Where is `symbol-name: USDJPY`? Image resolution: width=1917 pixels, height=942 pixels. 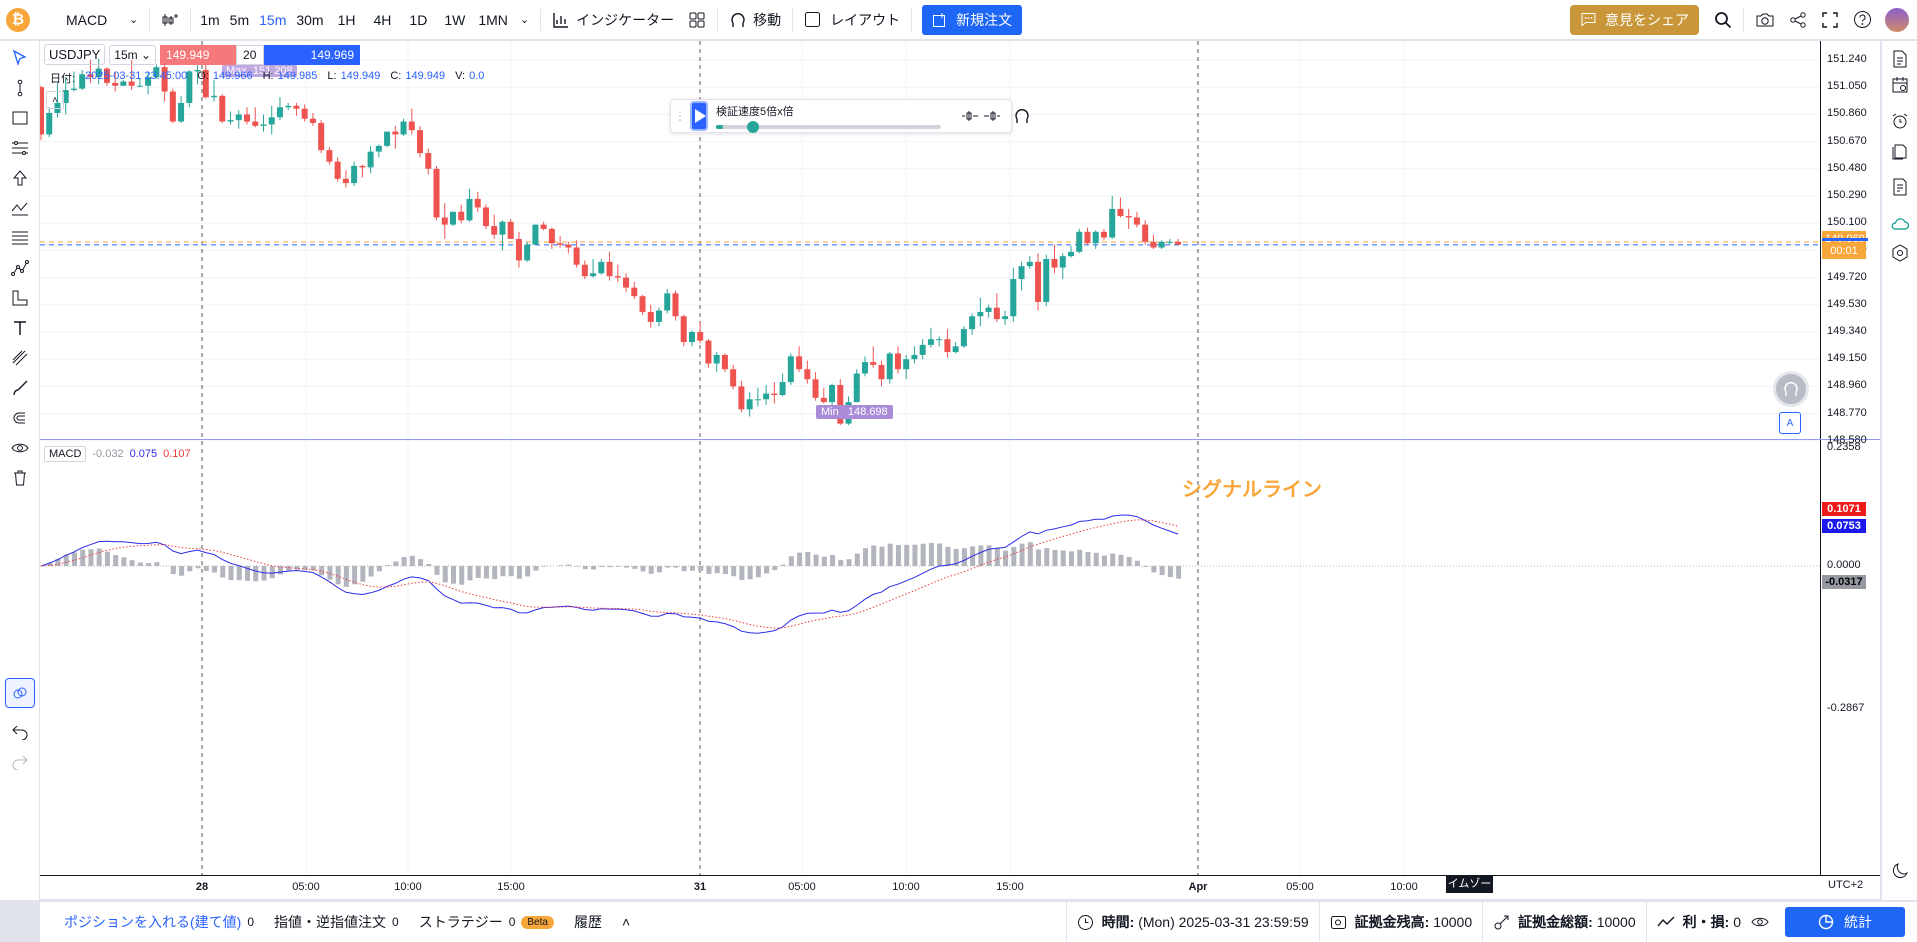 symbol-name: USDJPY is located at coordinates (75, 54).